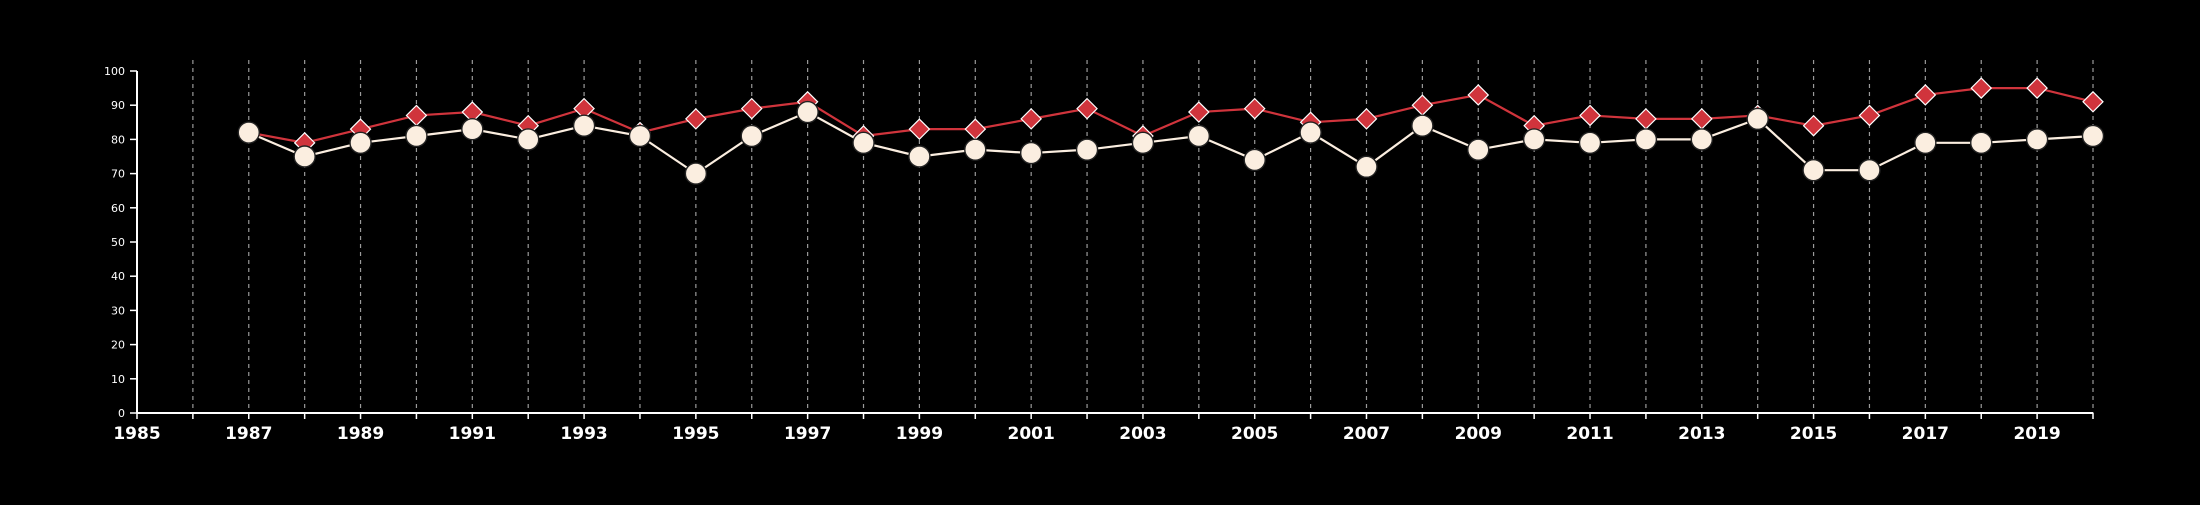 The width and height of the screenshot is (2200, 505). I want to click on series-1-point-1996, so click(751, 108).